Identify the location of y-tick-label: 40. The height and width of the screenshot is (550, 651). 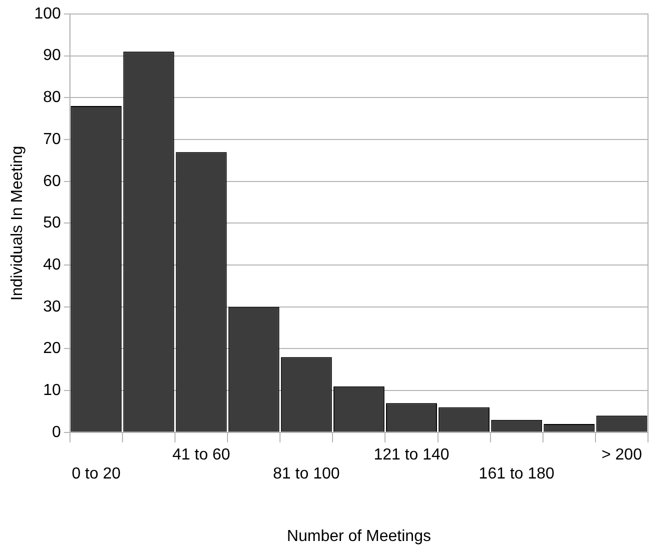
(52, 265).